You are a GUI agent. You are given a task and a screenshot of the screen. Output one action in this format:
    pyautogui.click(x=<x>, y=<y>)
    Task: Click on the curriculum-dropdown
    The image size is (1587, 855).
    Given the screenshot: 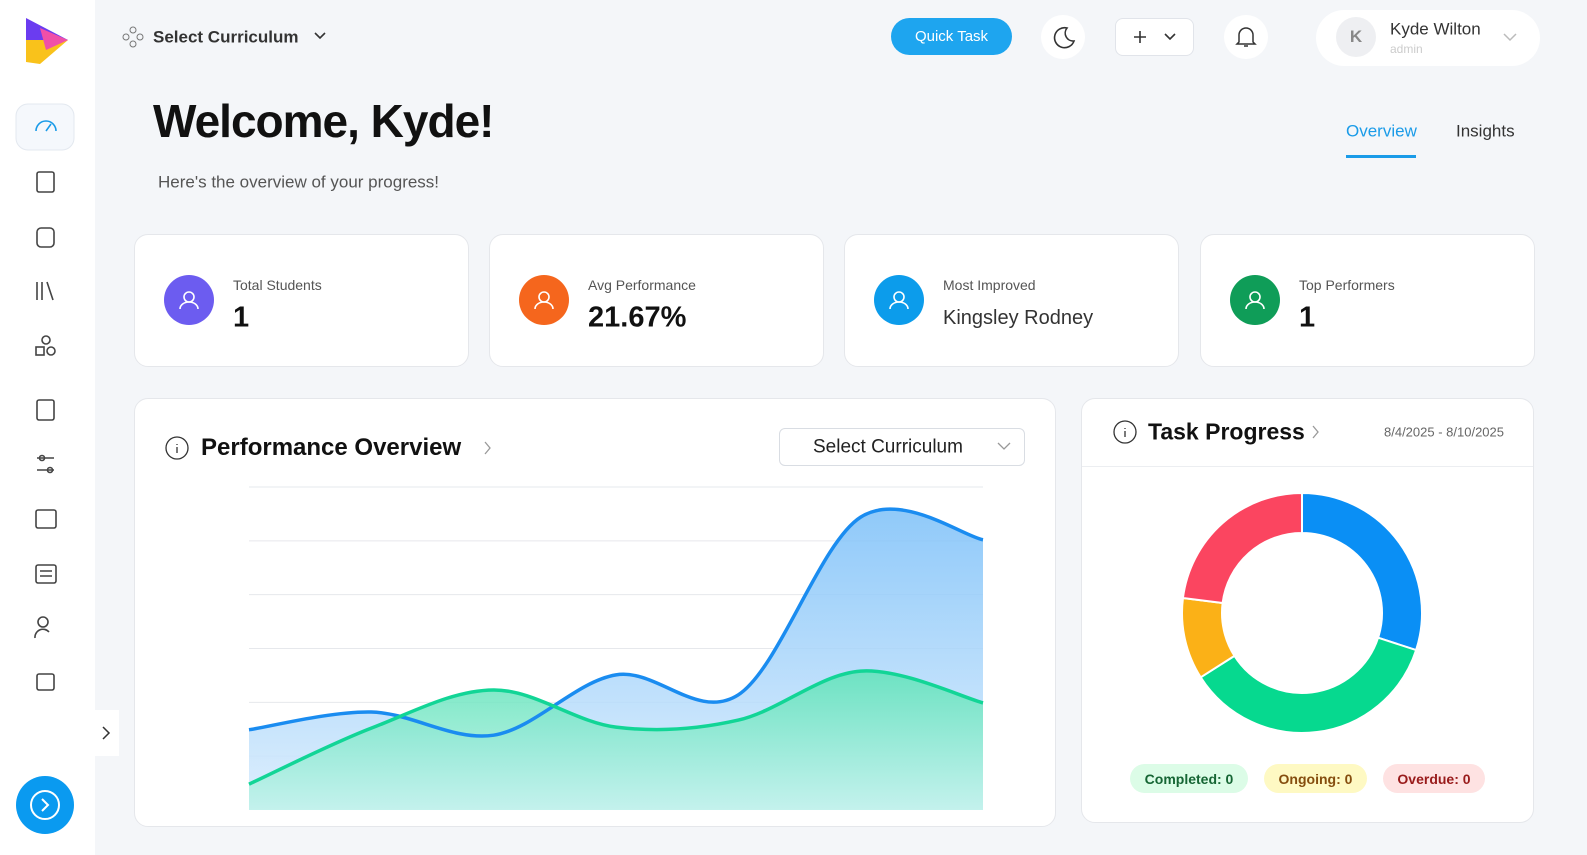 What is the action you would take?
    pyautogui.click(x=902, y=447)
    